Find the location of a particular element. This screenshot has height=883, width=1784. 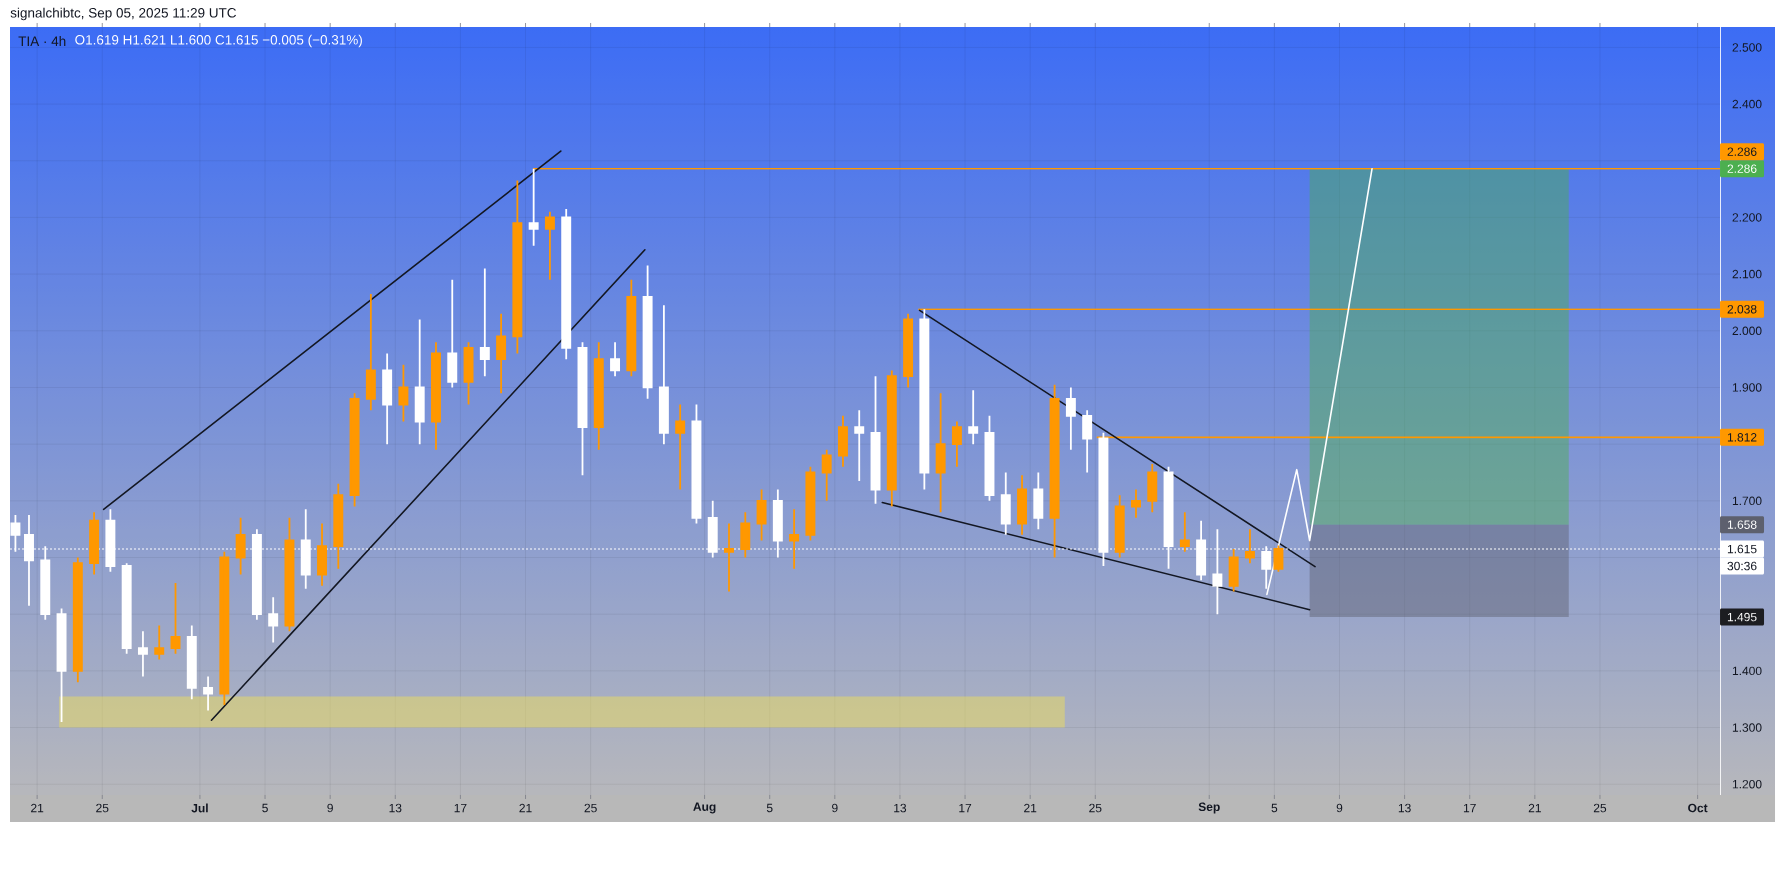

y-tick-label: 1.700 is located at coordinates (1747, 501).